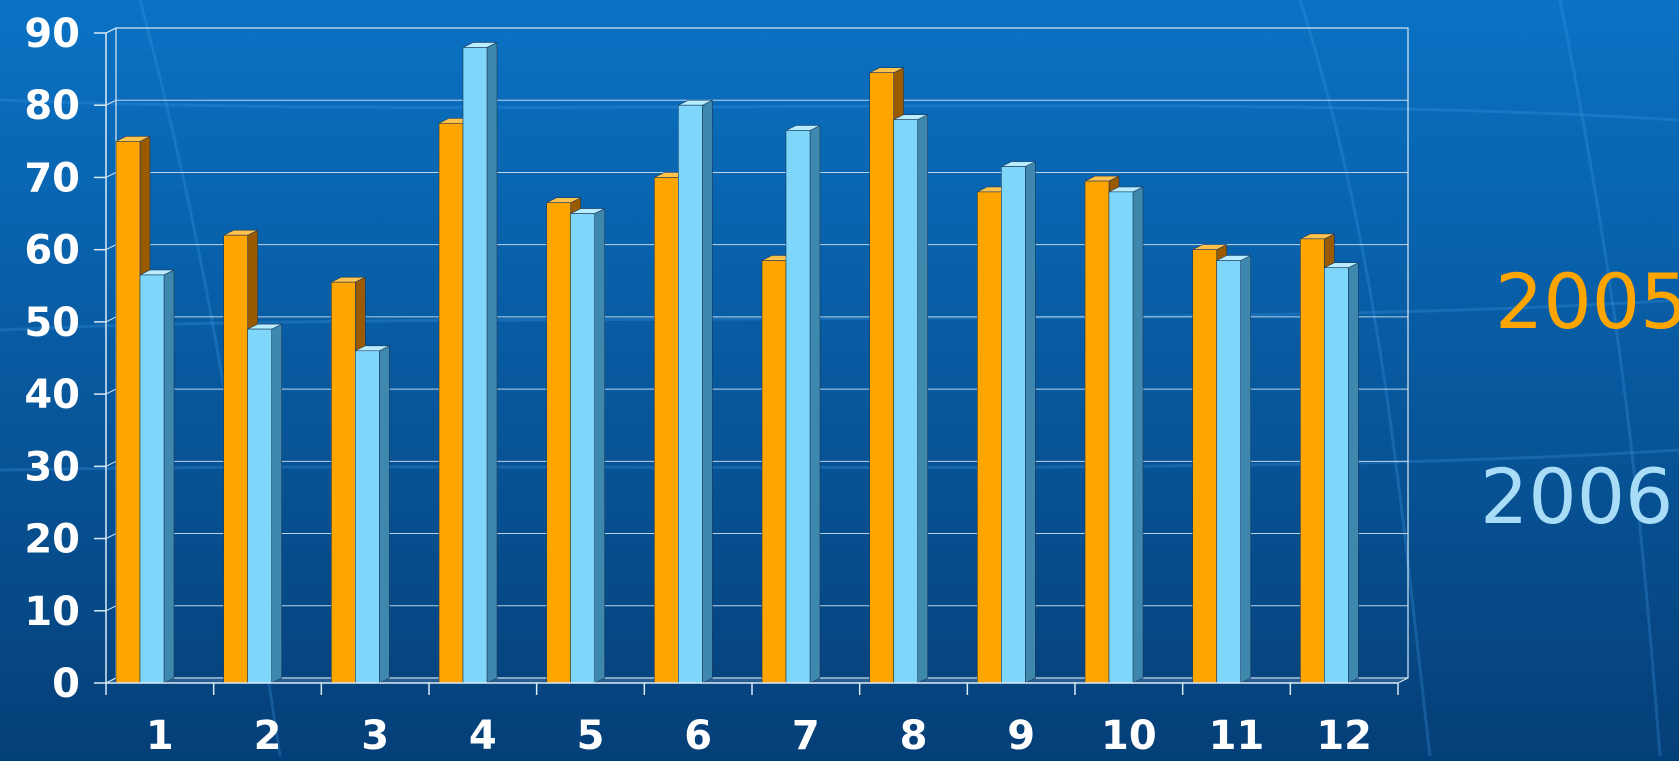 This screenshot has width=1679, height=761. What do you see at coordinates (52, 34) in the screenshot?
I see `y-tick-label-90: 90` at bounding box center [52, 34].